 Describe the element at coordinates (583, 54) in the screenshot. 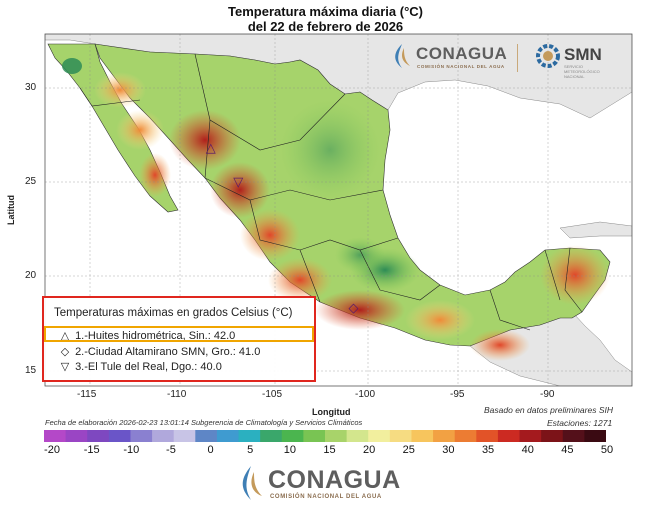

I see `smn-logo-text: SMN` at that location.